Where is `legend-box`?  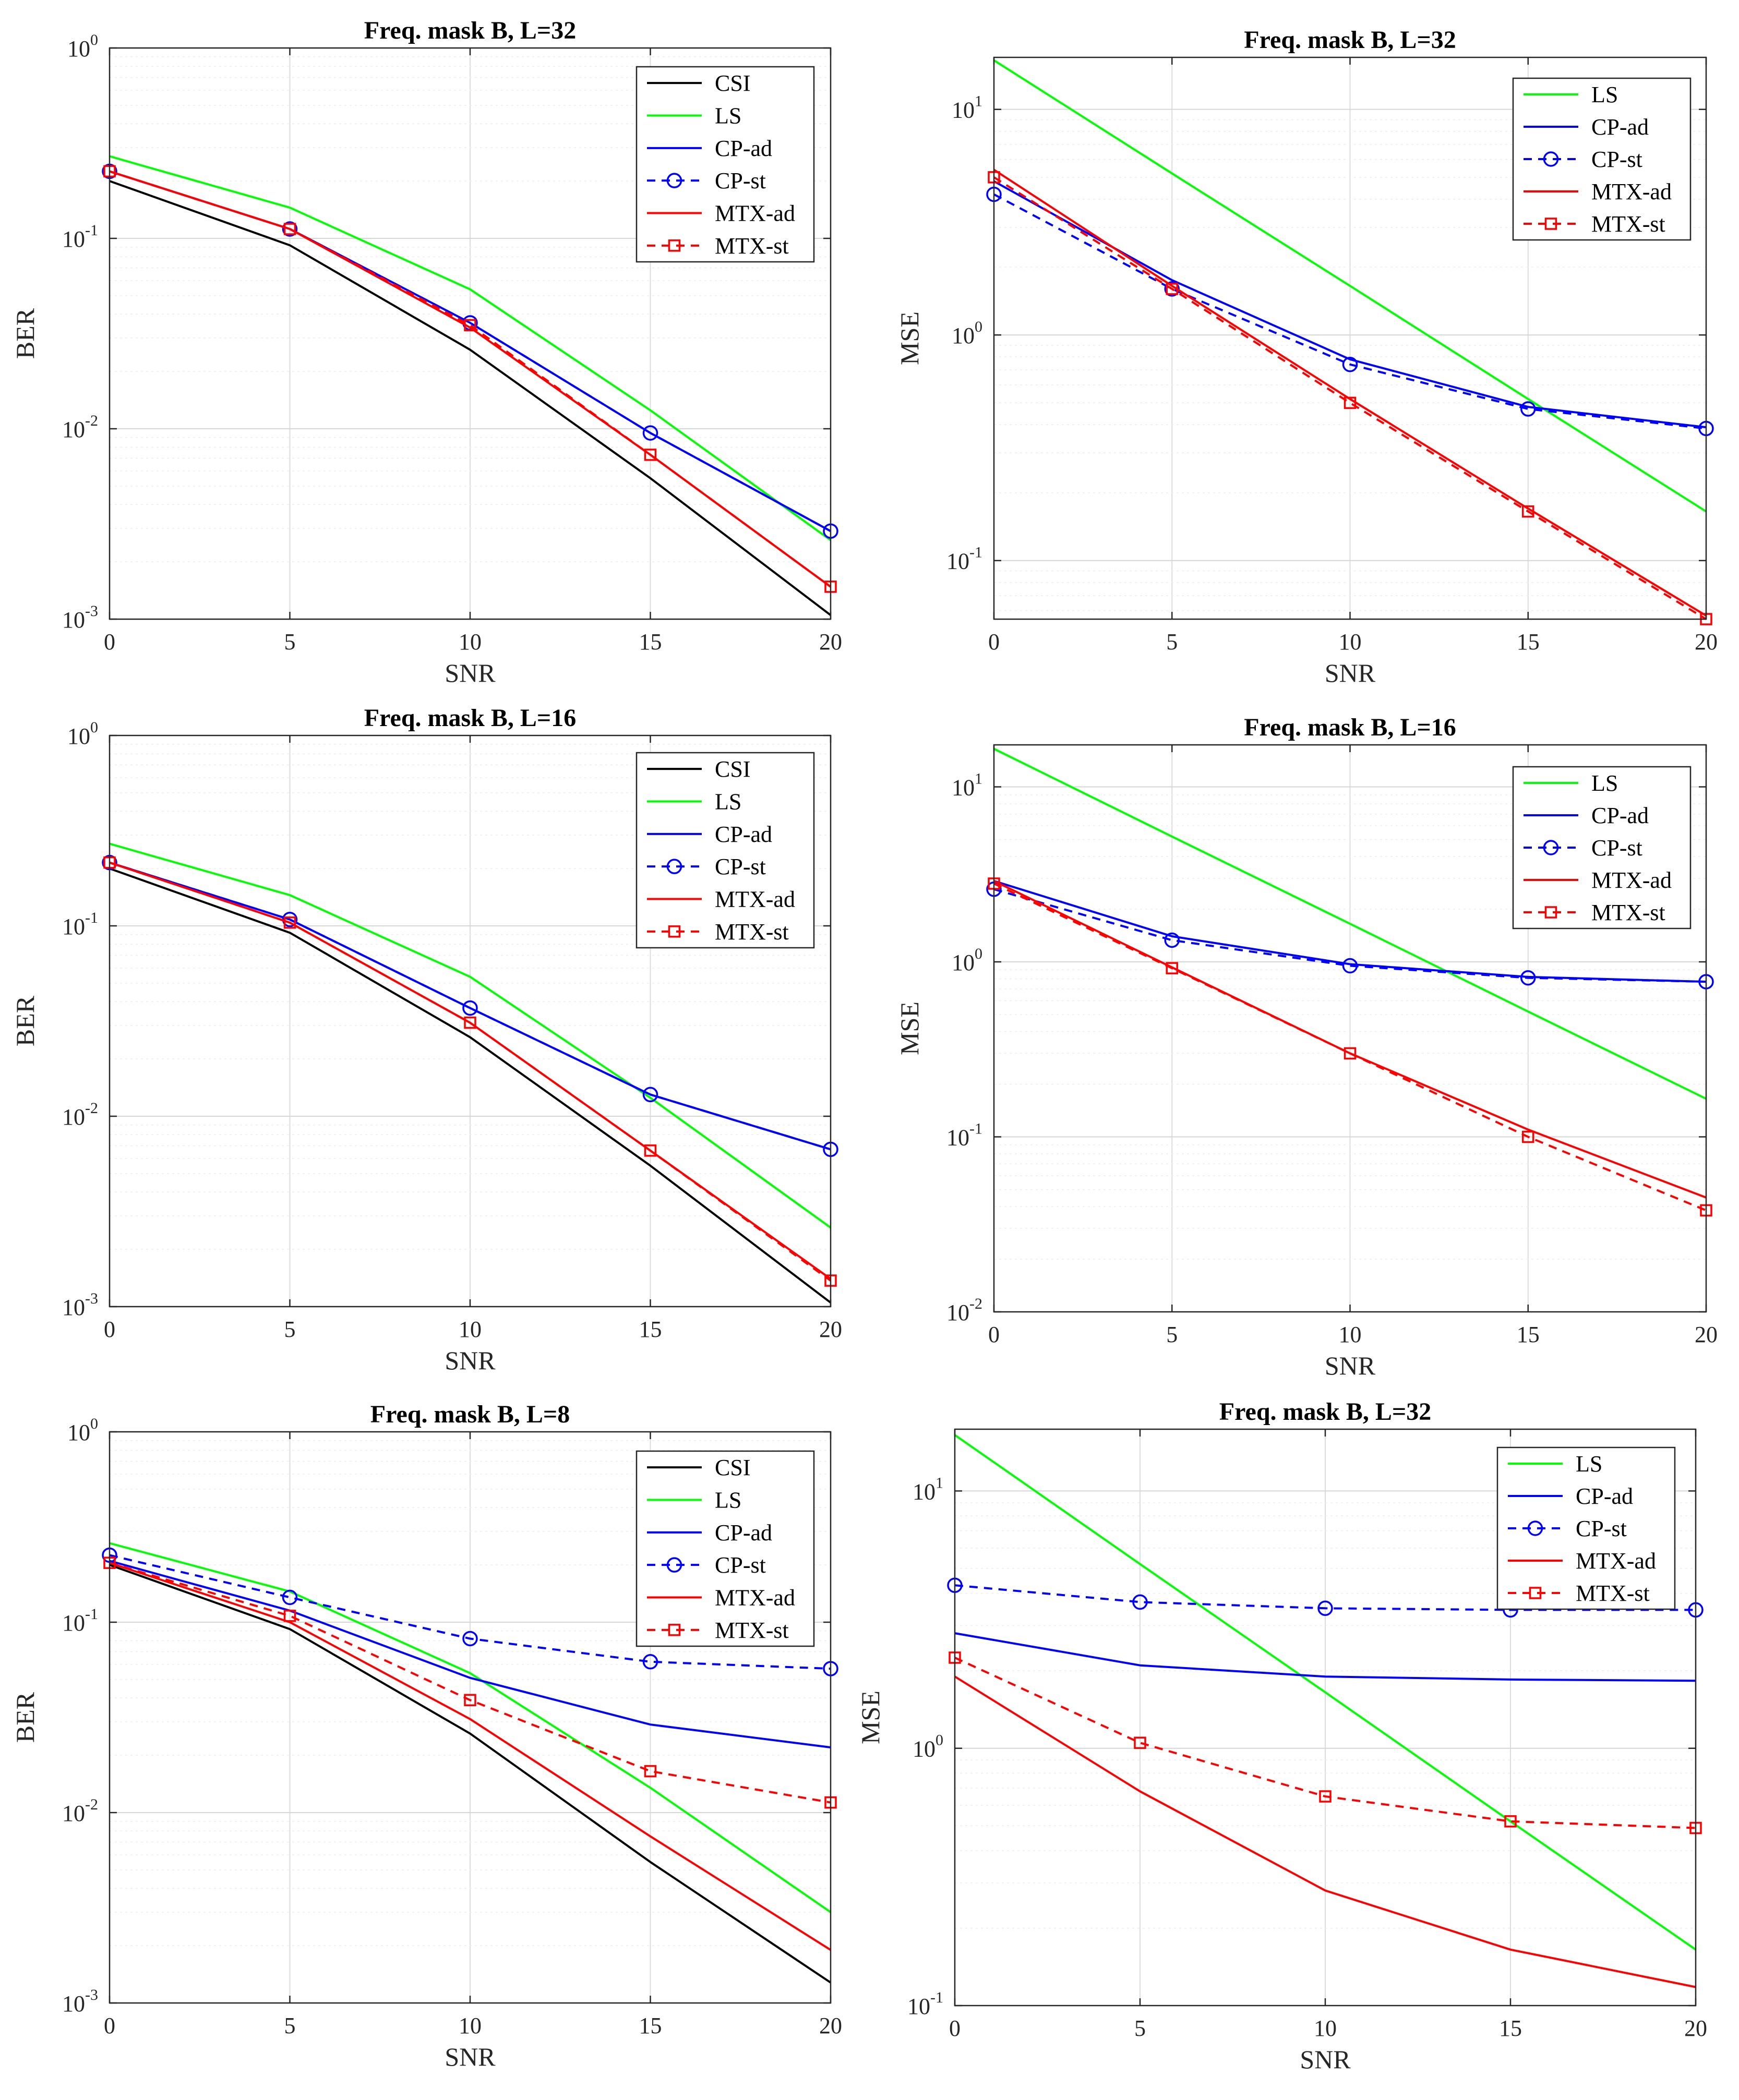
legend-box is located at coordinates (725, 164).